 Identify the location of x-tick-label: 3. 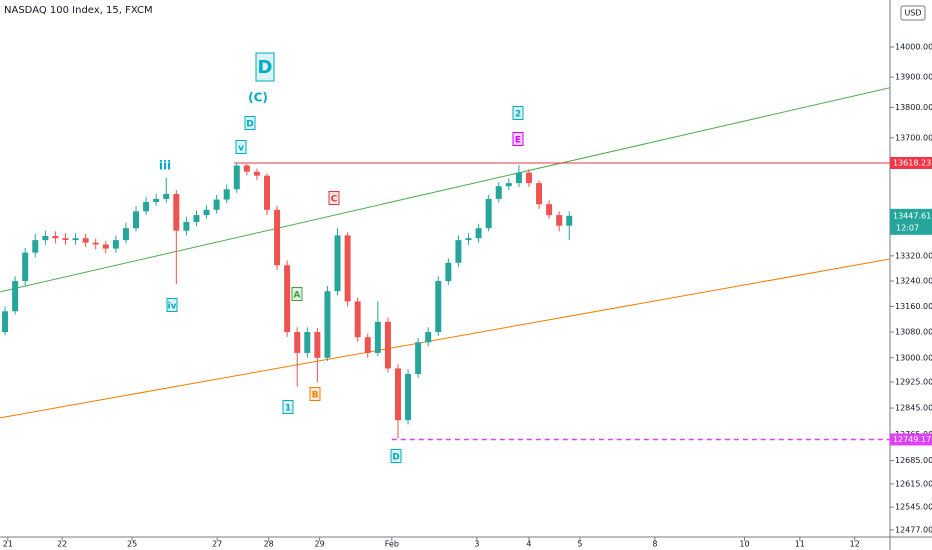
(476, 544).